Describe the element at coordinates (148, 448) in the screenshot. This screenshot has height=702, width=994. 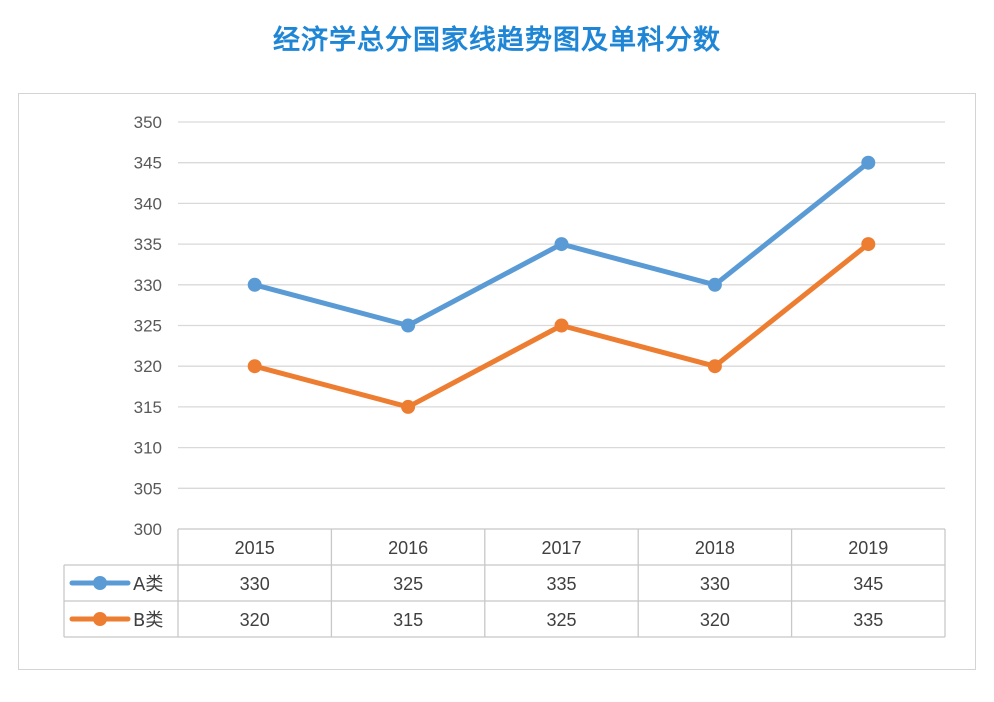
I see `y-tick-label: 310` at that location.